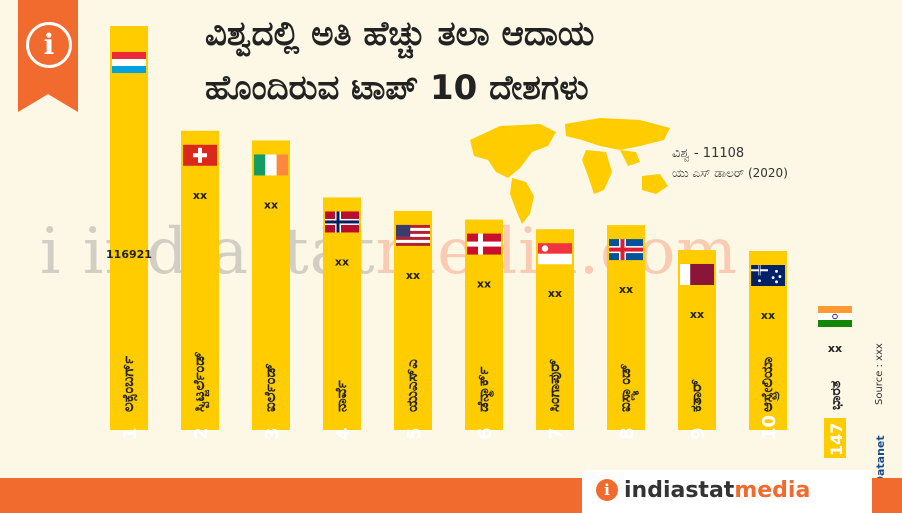 The image size is (902, 513). What do you see at coordinates (835, 348) in the screenshot?
I see `india-value-label: xx` at bounding box center [835, 348].